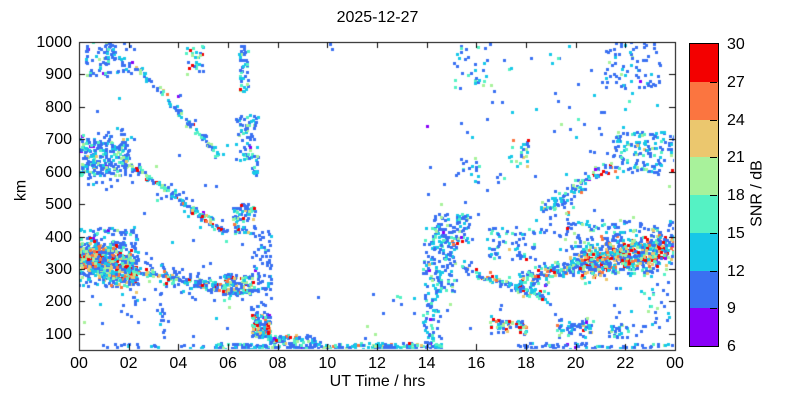 The image size is (800, 400). What do you see at coordinates (736, 82) in the screenshot?
I see `colorbar-tick-label: 27` at bounding box center [736, 82].